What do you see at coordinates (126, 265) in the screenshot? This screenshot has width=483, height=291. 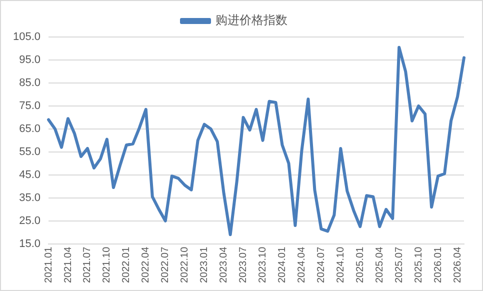 I see `x-tick-label: 2022.01` at bounding box center [126, 265].